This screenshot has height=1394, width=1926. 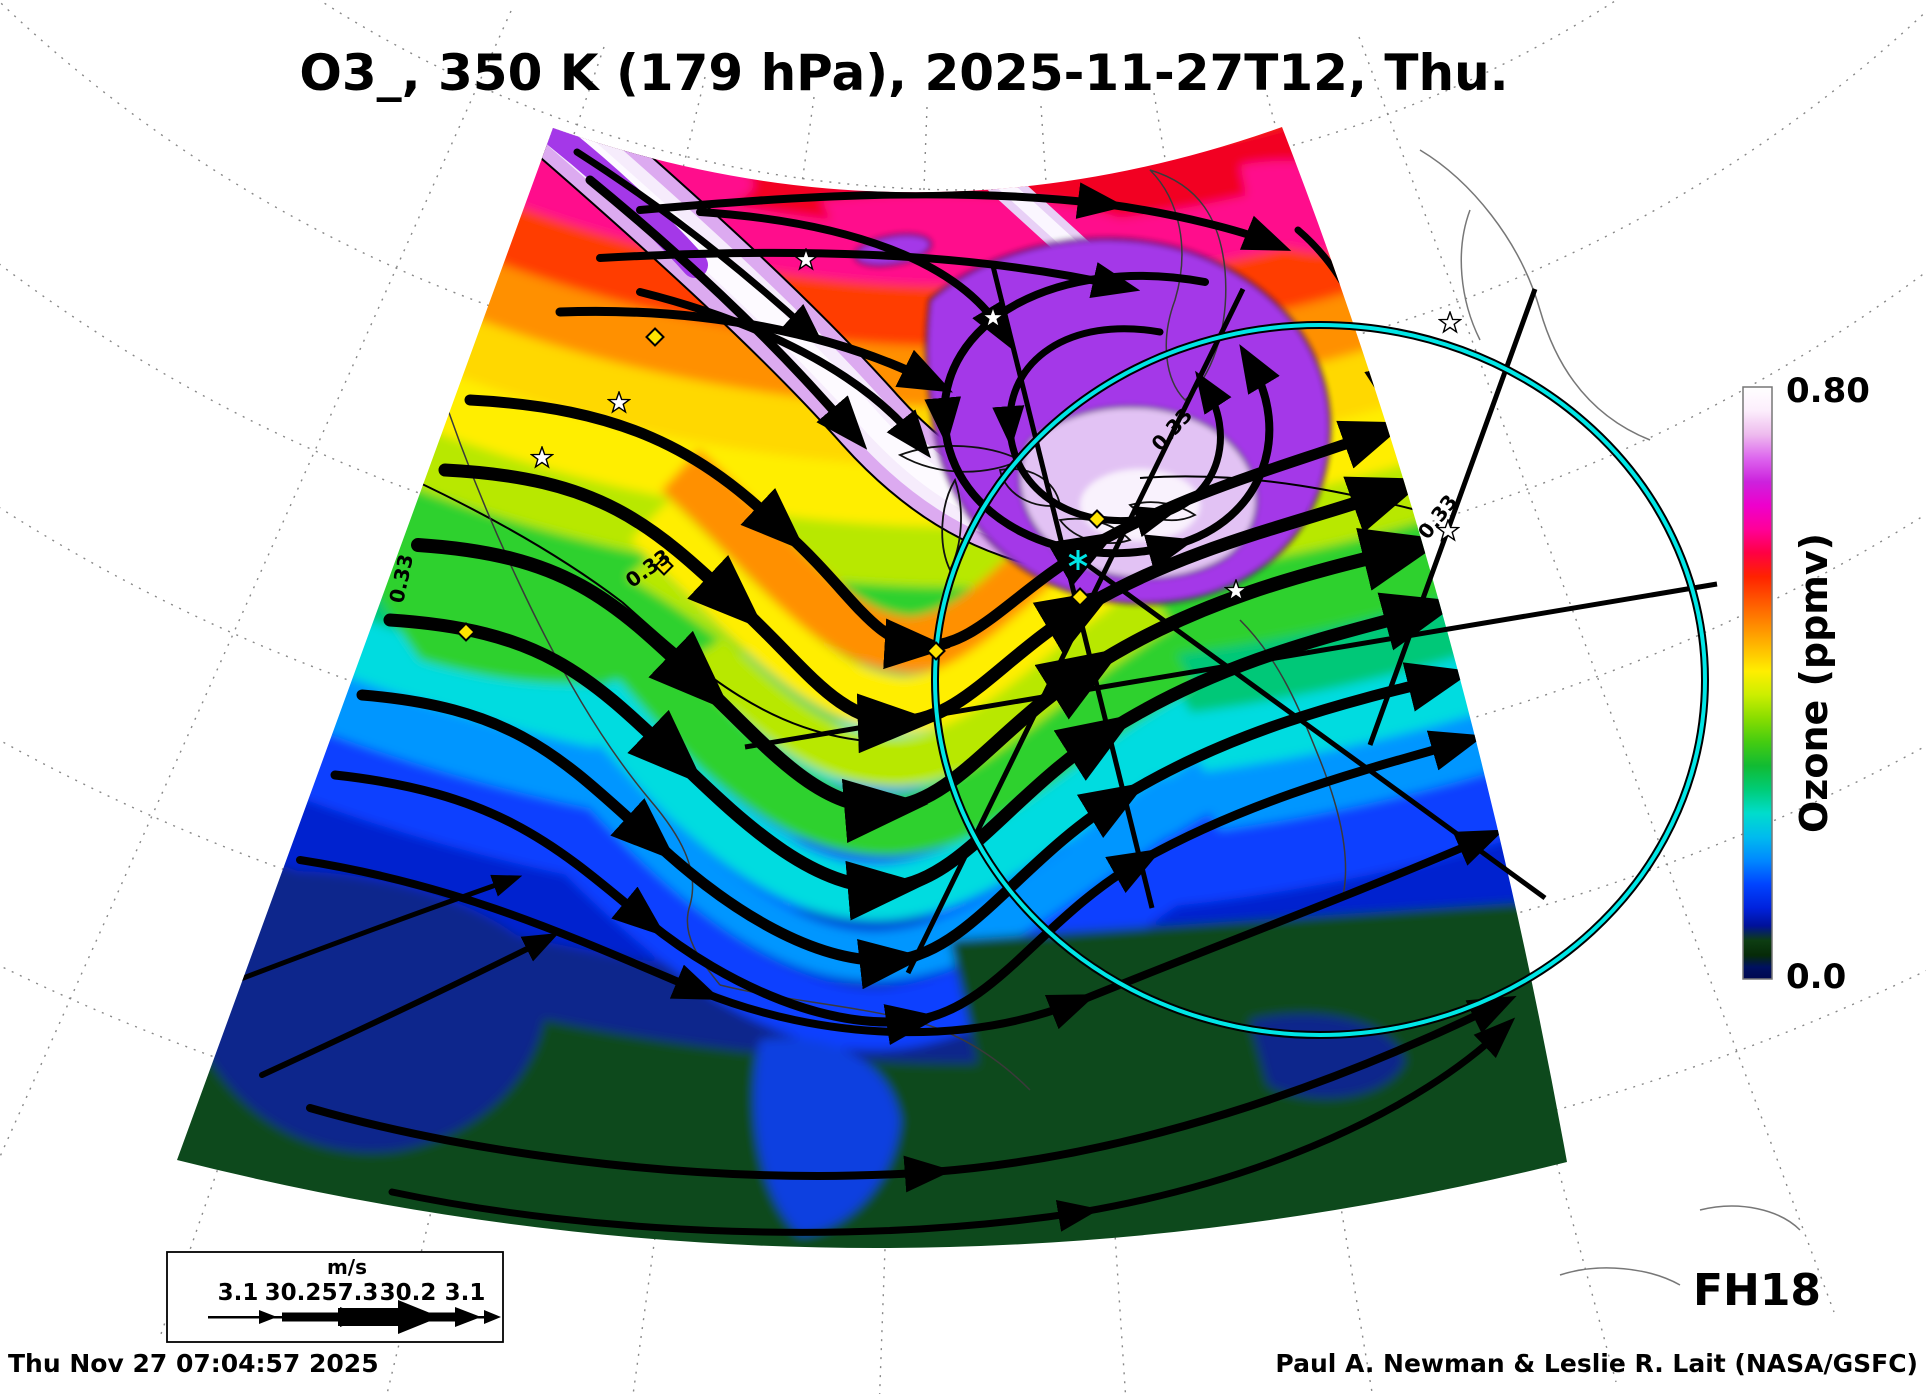 I want to click on wind-speed-legend: m/s 3.1 30.2 57.3 30.2 3.1, so click(x=335, y=1297).